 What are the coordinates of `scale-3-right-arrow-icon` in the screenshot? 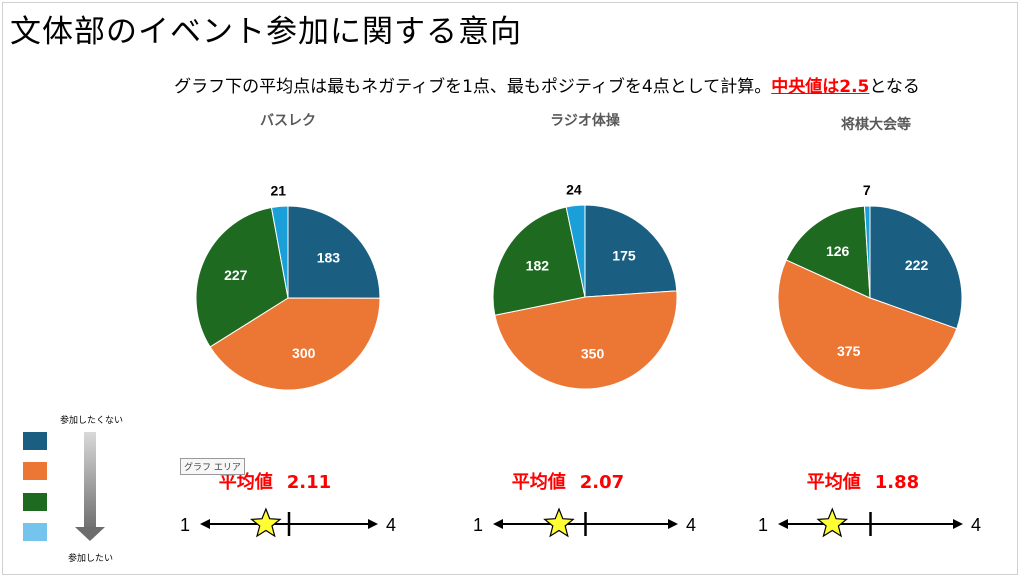 It's located at (958, 524).